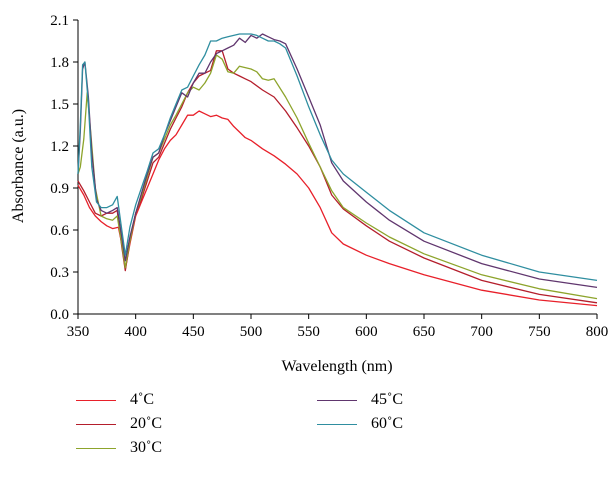 The height and width of the screenshot is (479, 616). Describe the element at coordinates (336, 366) in the screenshot. I see `x-axis-title: Wavelength (nm)` at that location.